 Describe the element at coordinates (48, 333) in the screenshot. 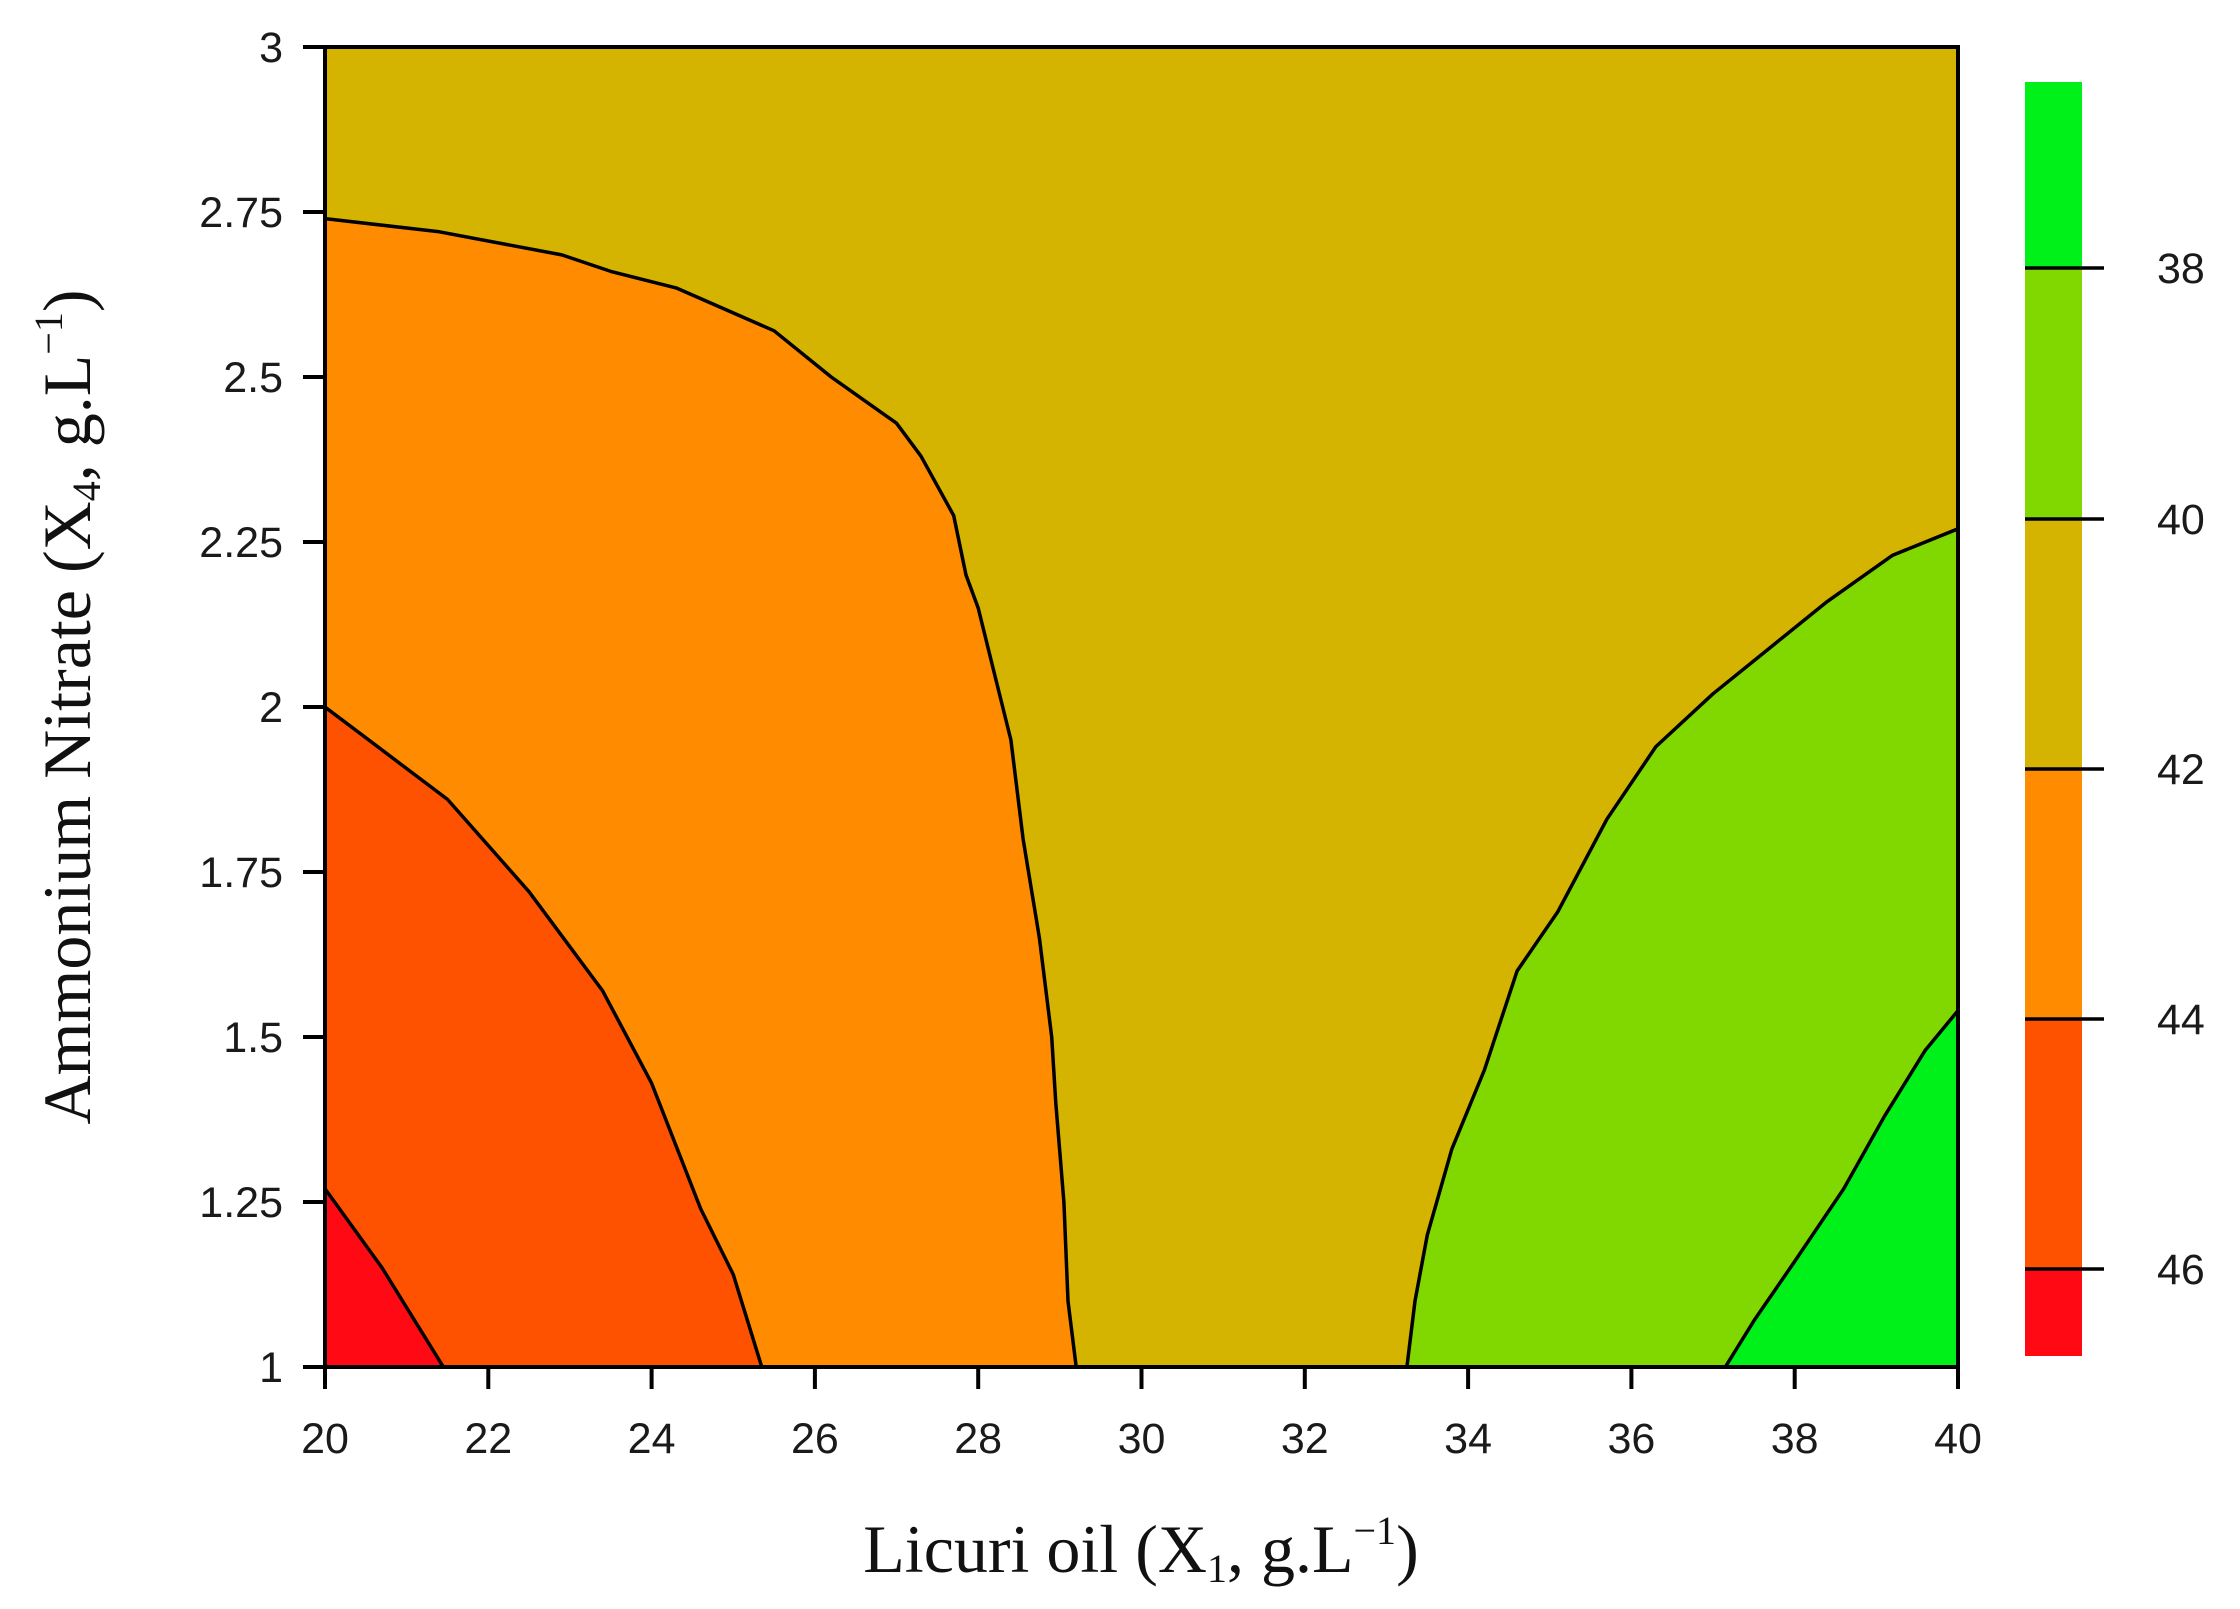

I see `y-axis-title-superscript: −1` at that location.